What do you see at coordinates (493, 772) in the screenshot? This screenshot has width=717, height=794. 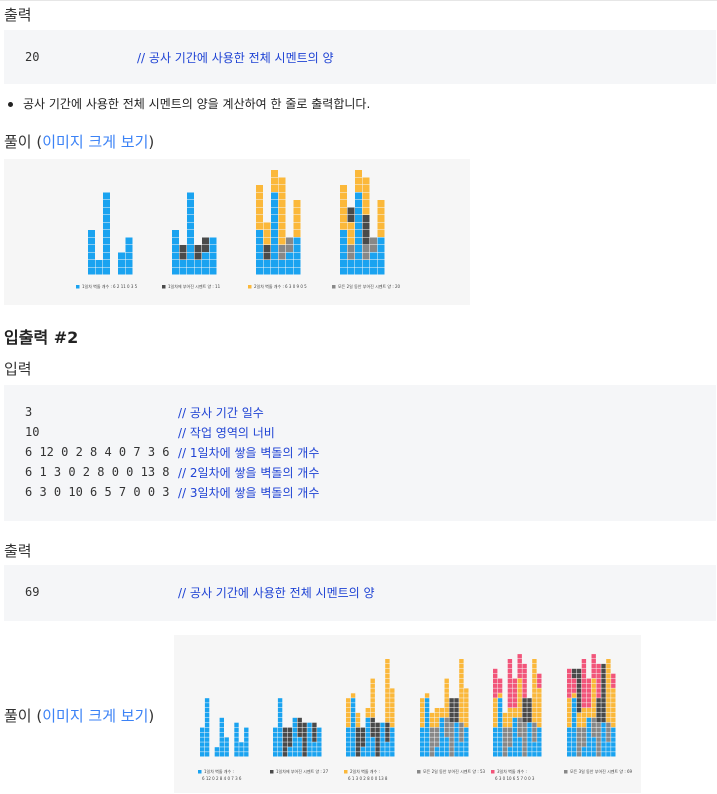 I see `legend-swatch` at bounding box center [493, 772].